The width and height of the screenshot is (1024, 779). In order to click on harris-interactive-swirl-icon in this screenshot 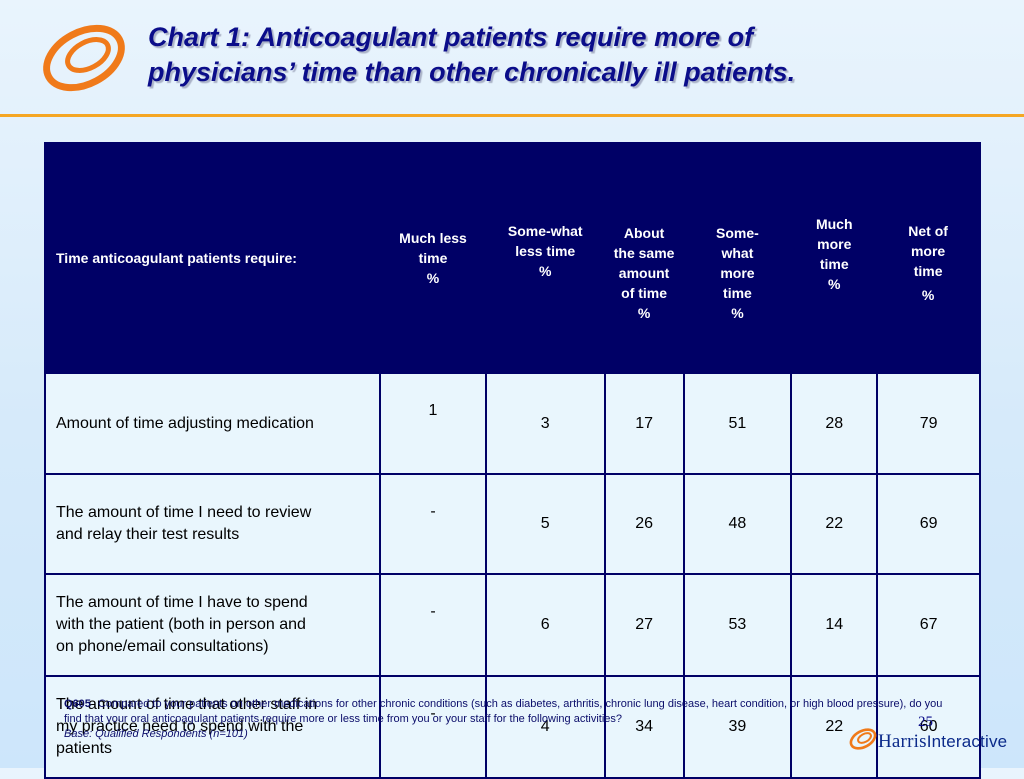, I will do `click(863, 739)`.